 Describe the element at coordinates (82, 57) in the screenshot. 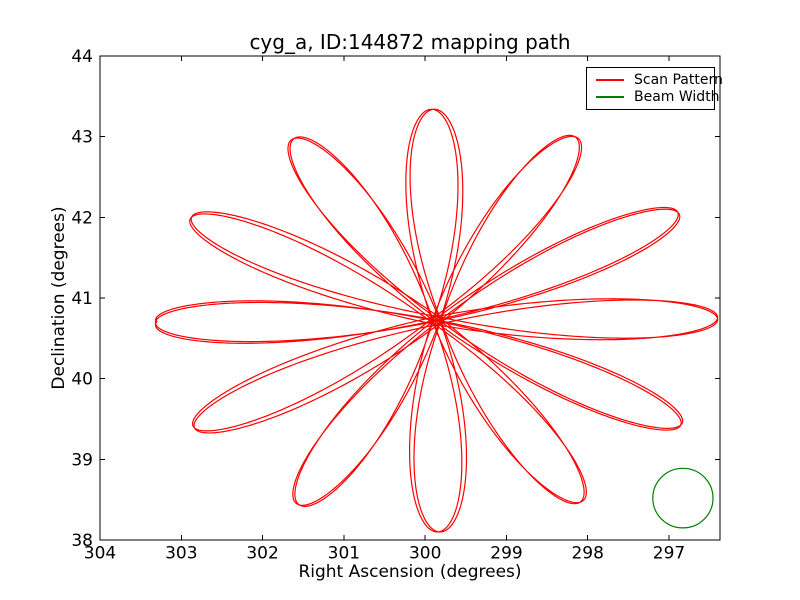

I see `y-tick-label: 44` at that location.